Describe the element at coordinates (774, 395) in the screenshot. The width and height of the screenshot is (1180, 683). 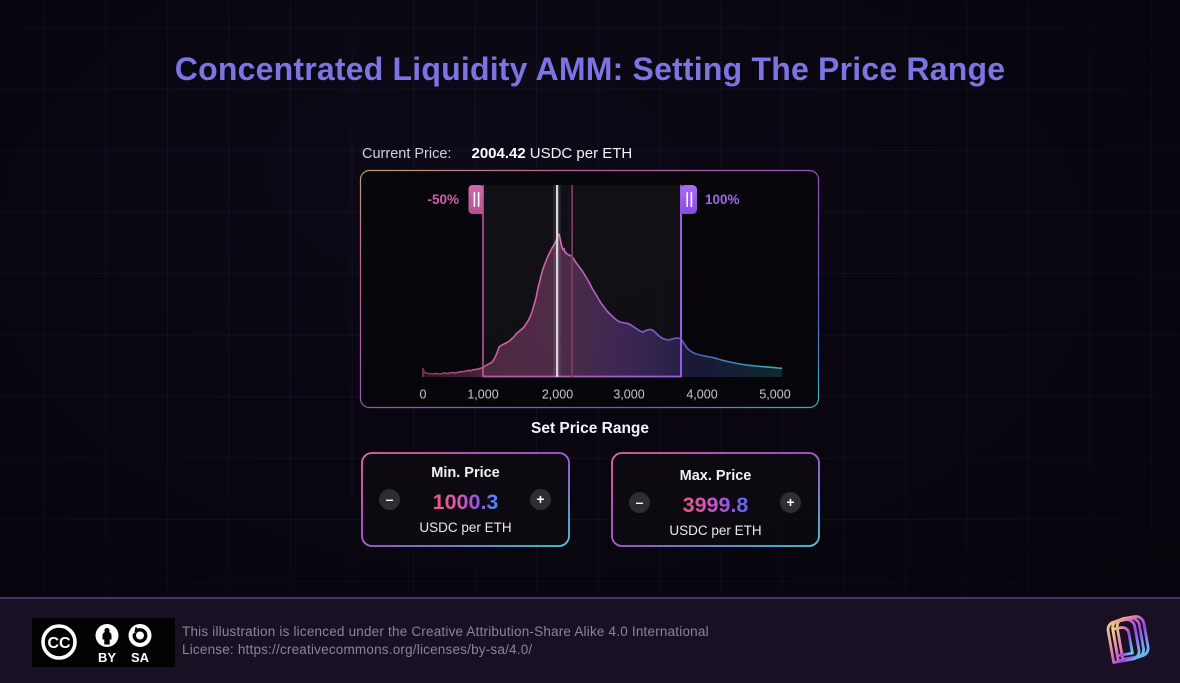
I see `svg-text: 5,000` at that location.